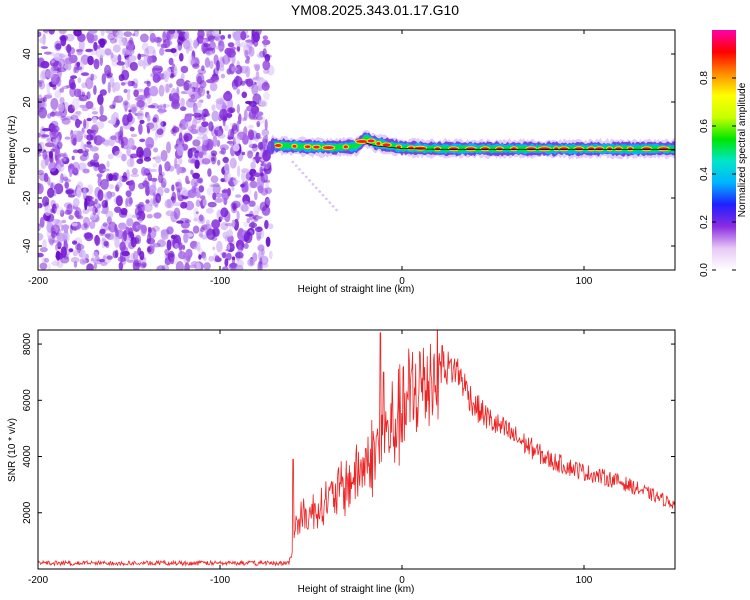 The width and height of the screenshot is (750, 600). I want to click on x-tick-label: 0, so click(402, 580).